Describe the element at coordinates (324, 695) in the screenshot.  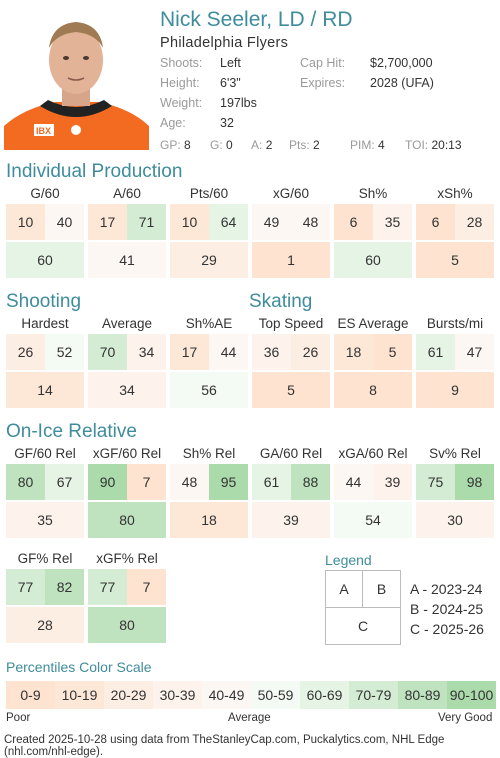
I see `scale-range-60-69: 60-69` at that location.